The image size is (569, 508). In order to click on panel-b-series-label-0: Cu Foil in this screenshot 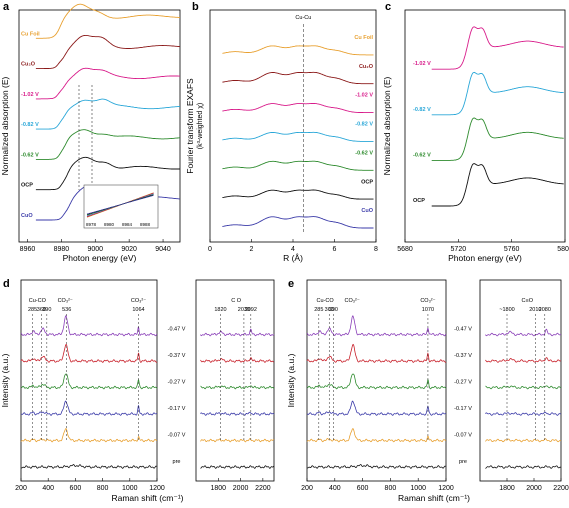, I will do `click(363, 38)`.